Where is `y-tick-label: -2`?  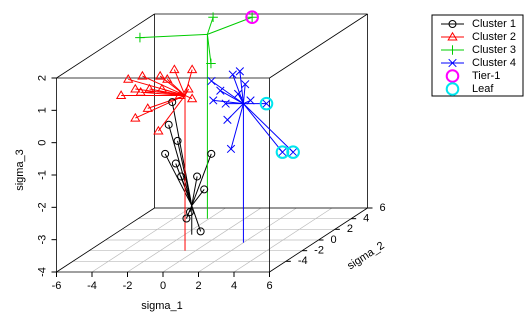 y-tick-label: -2 is located at coordinates (319, 251).